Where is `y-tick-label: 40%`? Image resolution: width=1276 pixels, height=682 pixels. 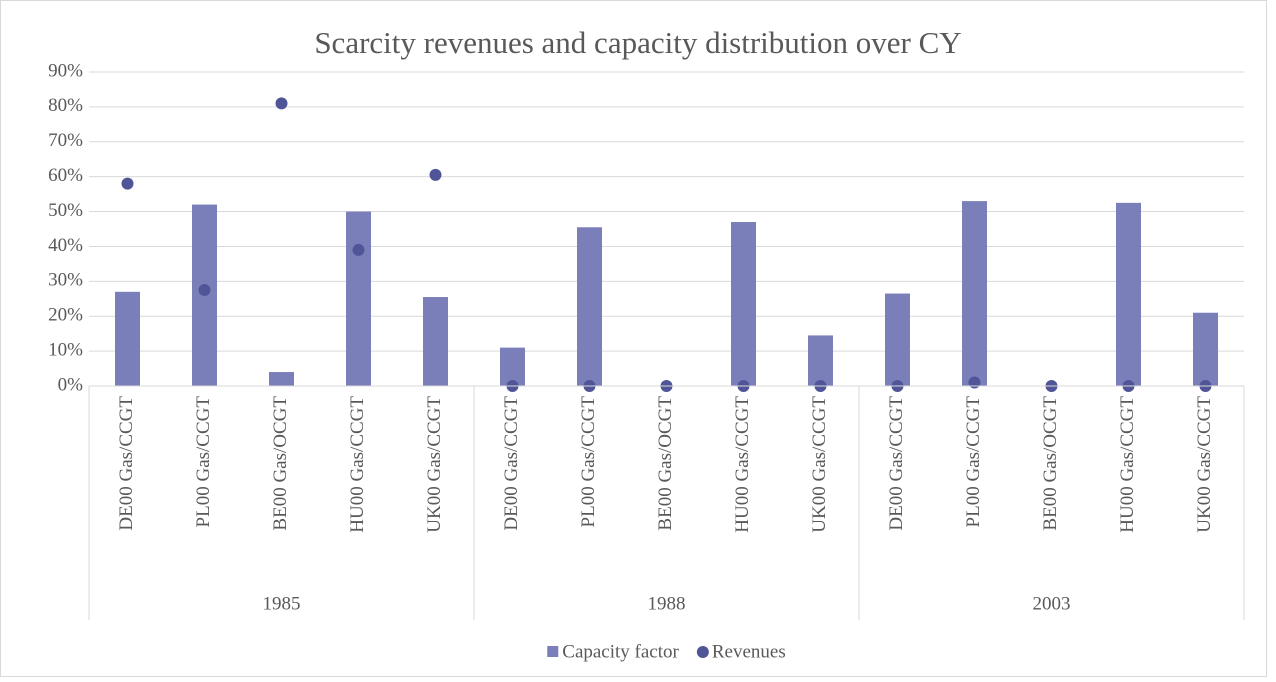 y-tick-label: 40% is located at coordinates (65, 245).